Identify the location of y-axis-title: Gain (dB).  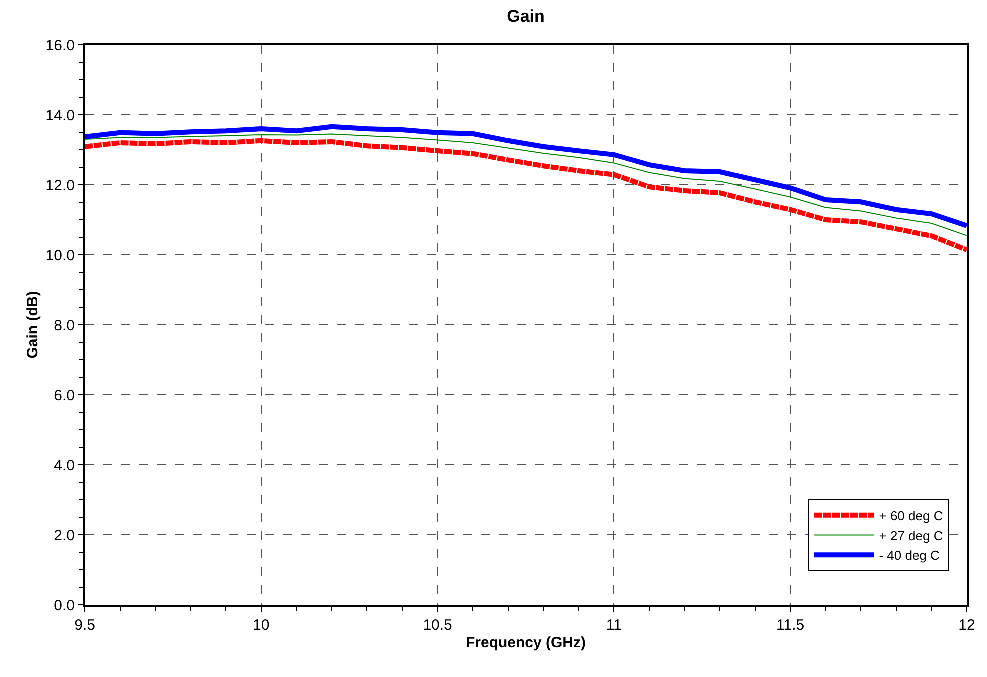
(33, 325).